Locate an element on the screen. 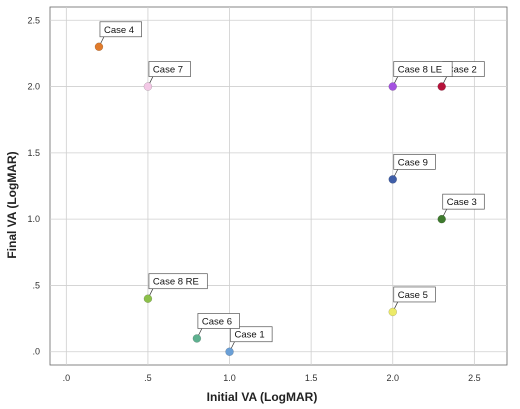  point-label: Case 4 is located at coordinates (119, 30).